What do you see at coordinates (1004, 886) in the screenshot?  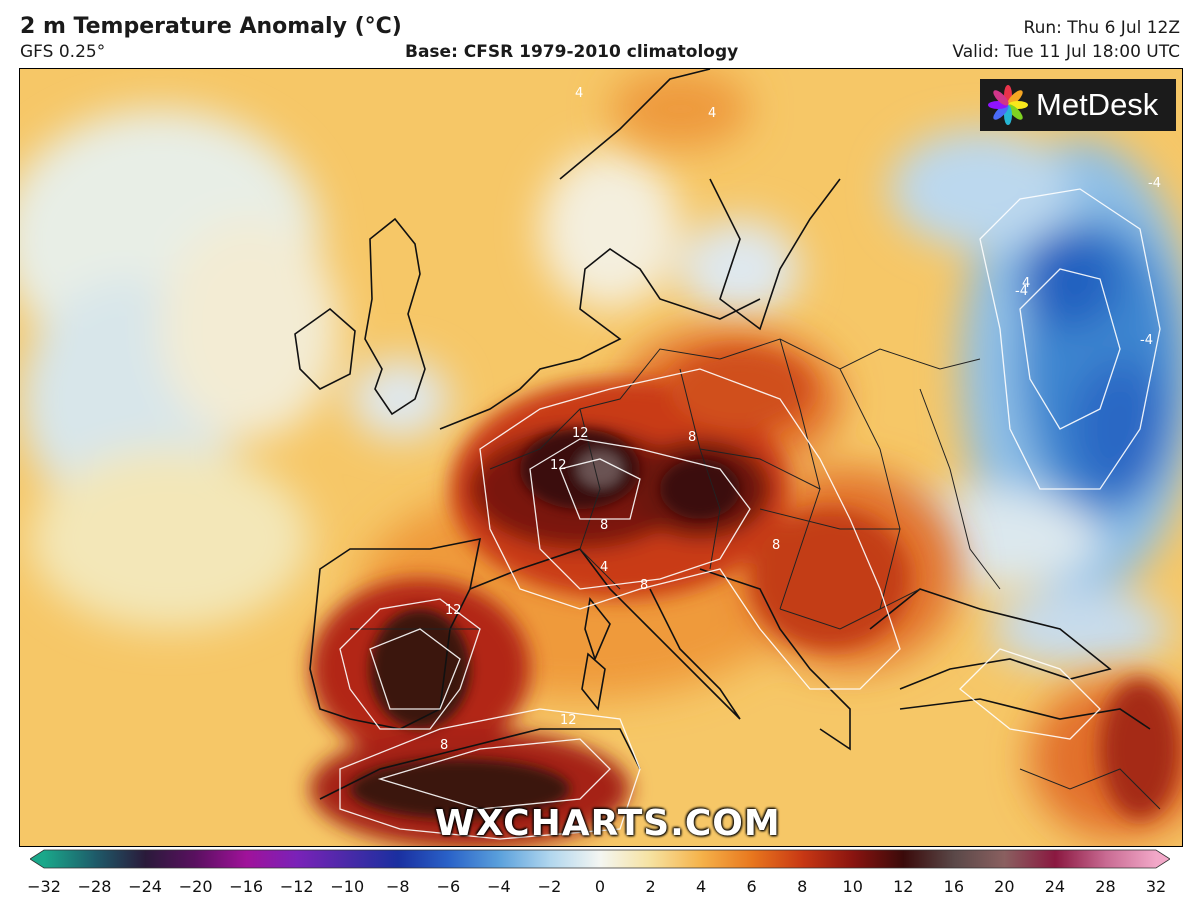 I see `colorbar-tick-label: 20` at bounding box center [1004, 886].